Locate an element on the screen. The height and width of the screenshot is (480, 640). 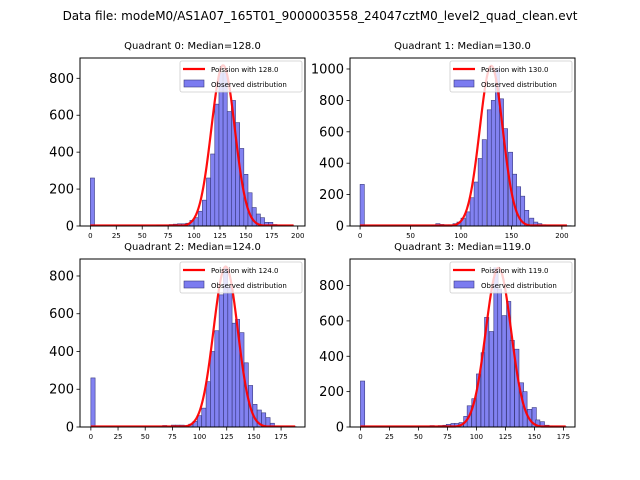
y-tick-label: 1000 is located at coordinates (327, 69).